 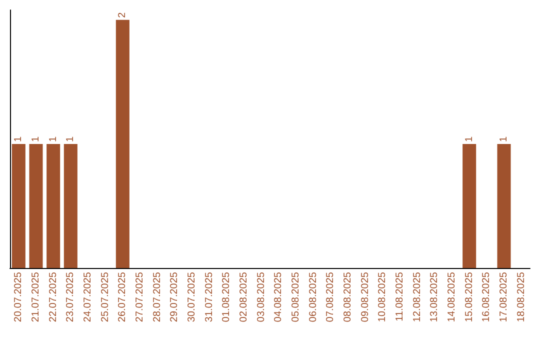 I want to click on x-tick-label: 21.07.2025, so click(x=36, y=297).